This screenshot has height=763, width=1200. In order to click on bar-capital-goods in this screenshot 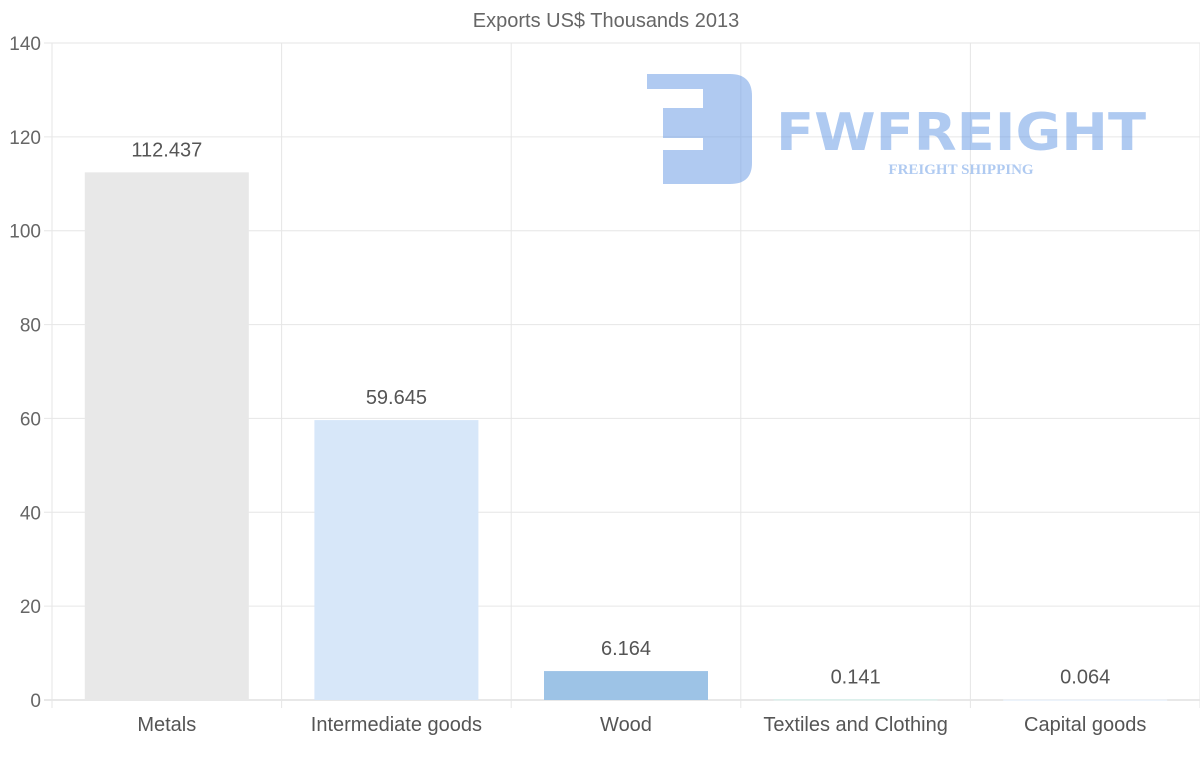, I will do `click(1085, 700)`.